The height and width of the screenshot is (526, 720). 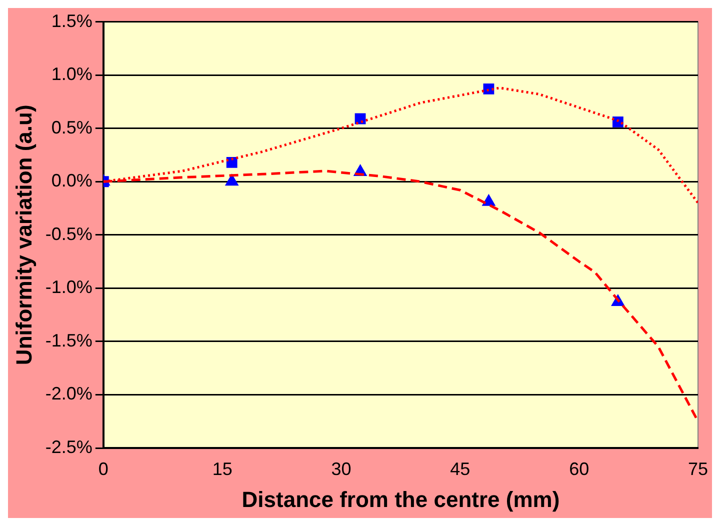 What do you see at coordinates (23, 235) in the screenshot?
I see `y-axis-title: Uniformity variation (a.u)` at bounding box center [23, 235].